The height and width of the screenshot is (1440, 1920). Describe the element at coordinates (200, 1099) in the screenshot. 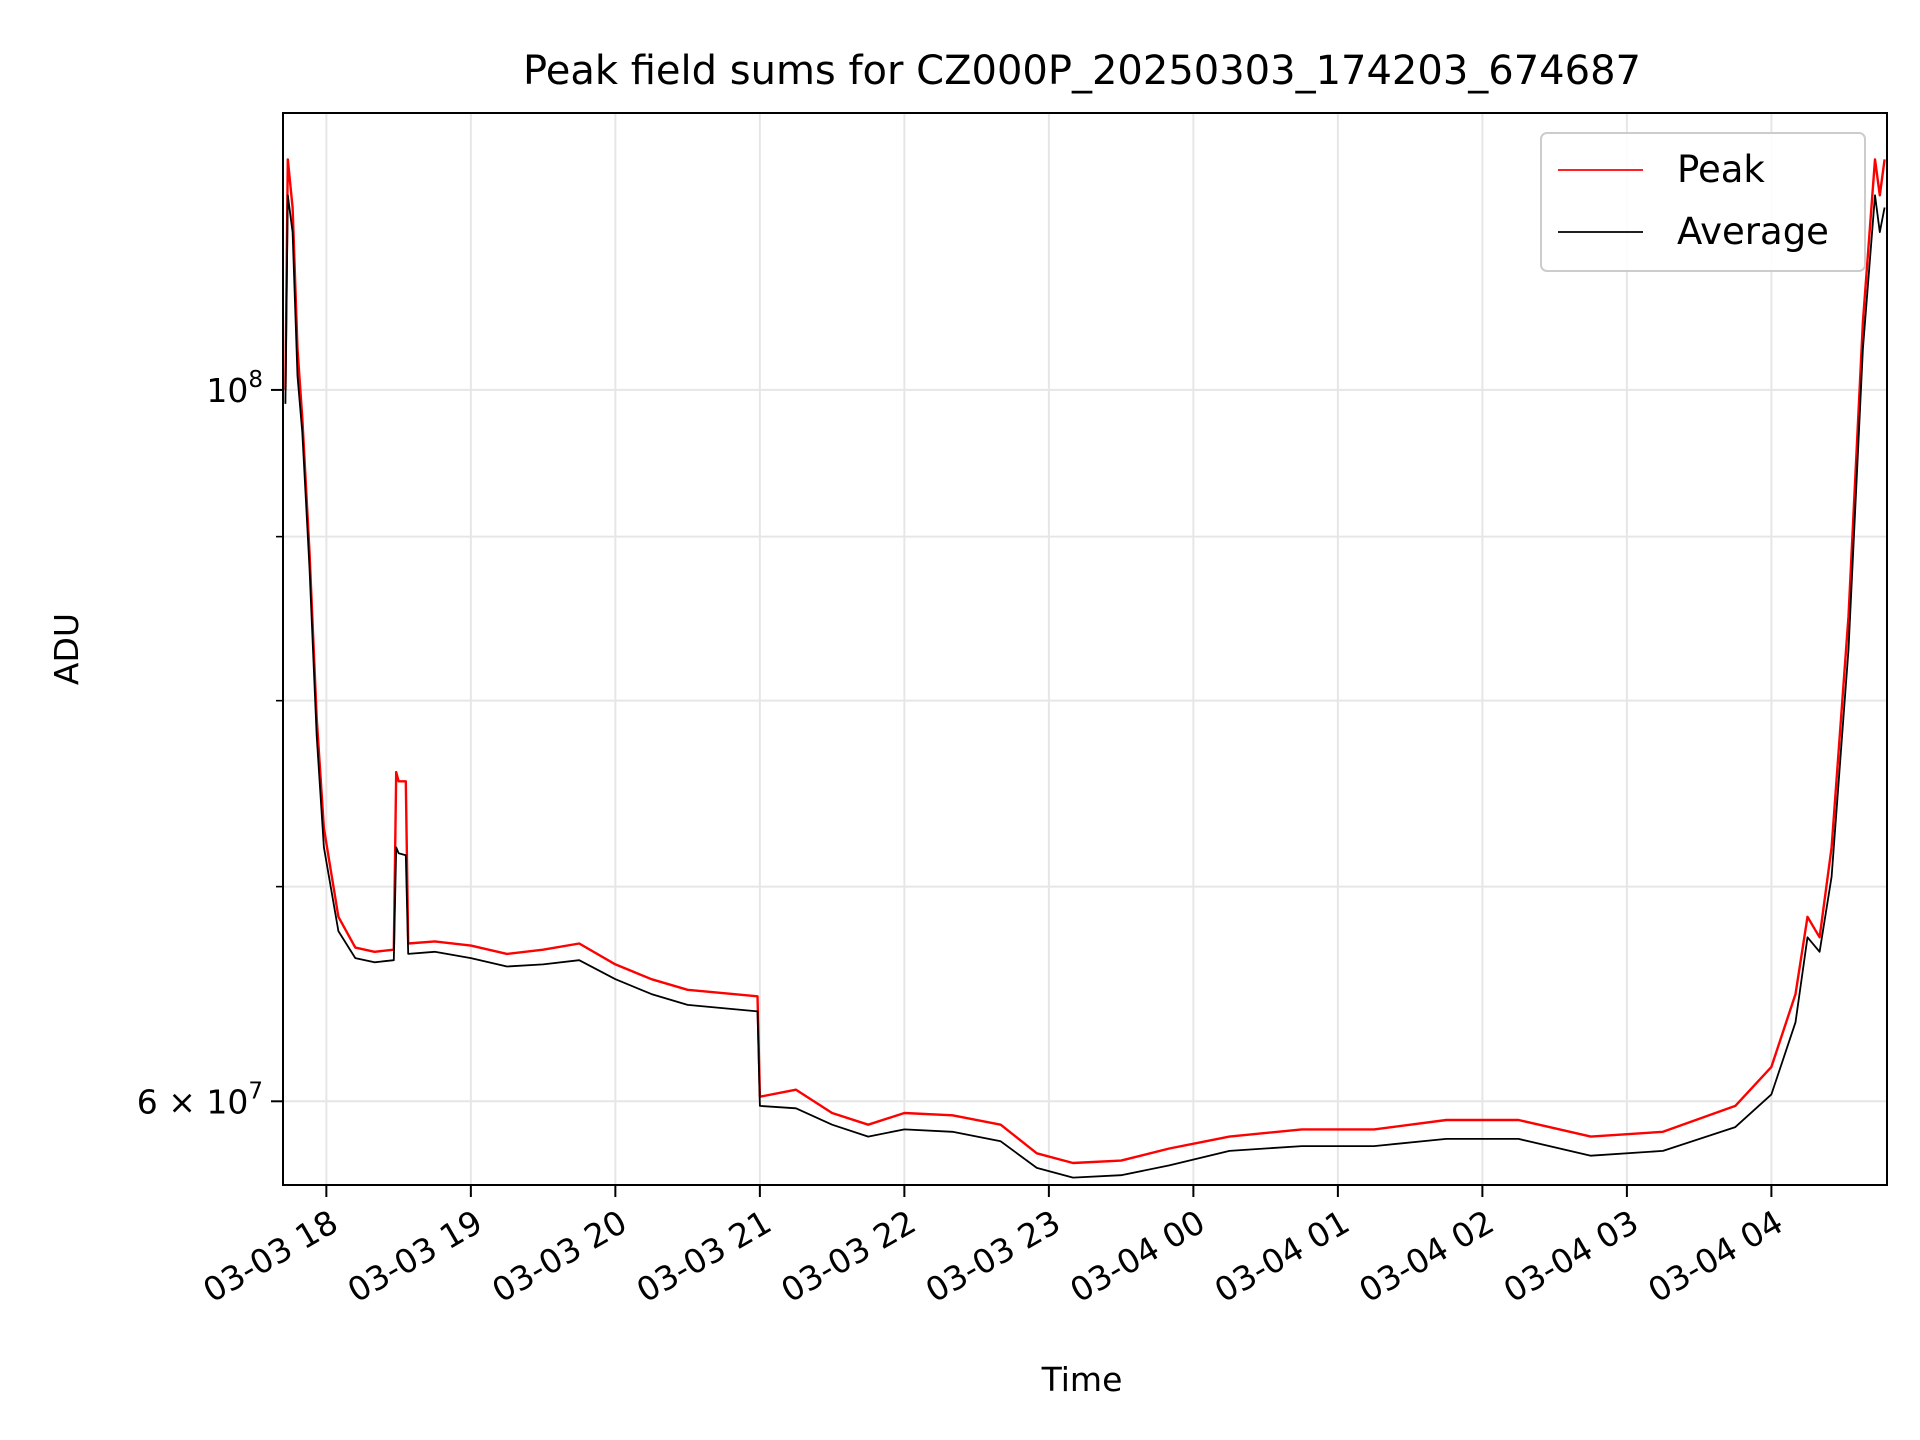

I see `y-tick-label: 6 × 107` at that location.